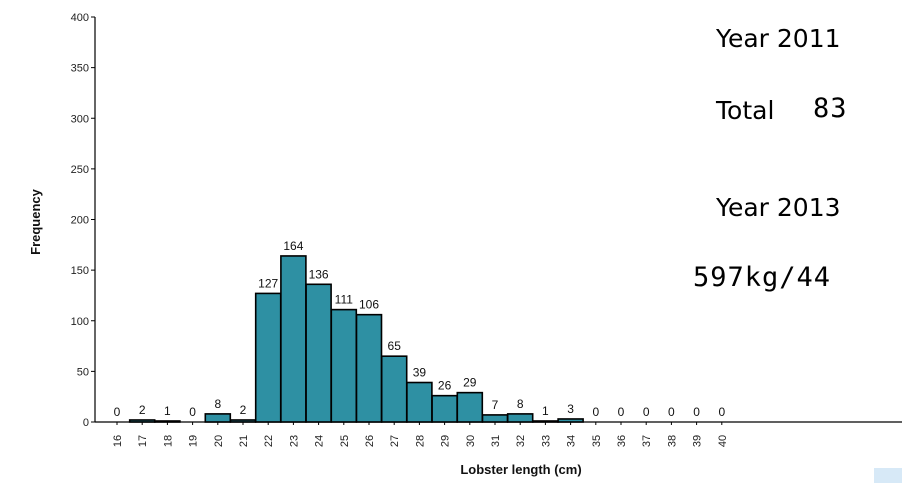  I want to click on data-label-18: 1, so click(167, 411).